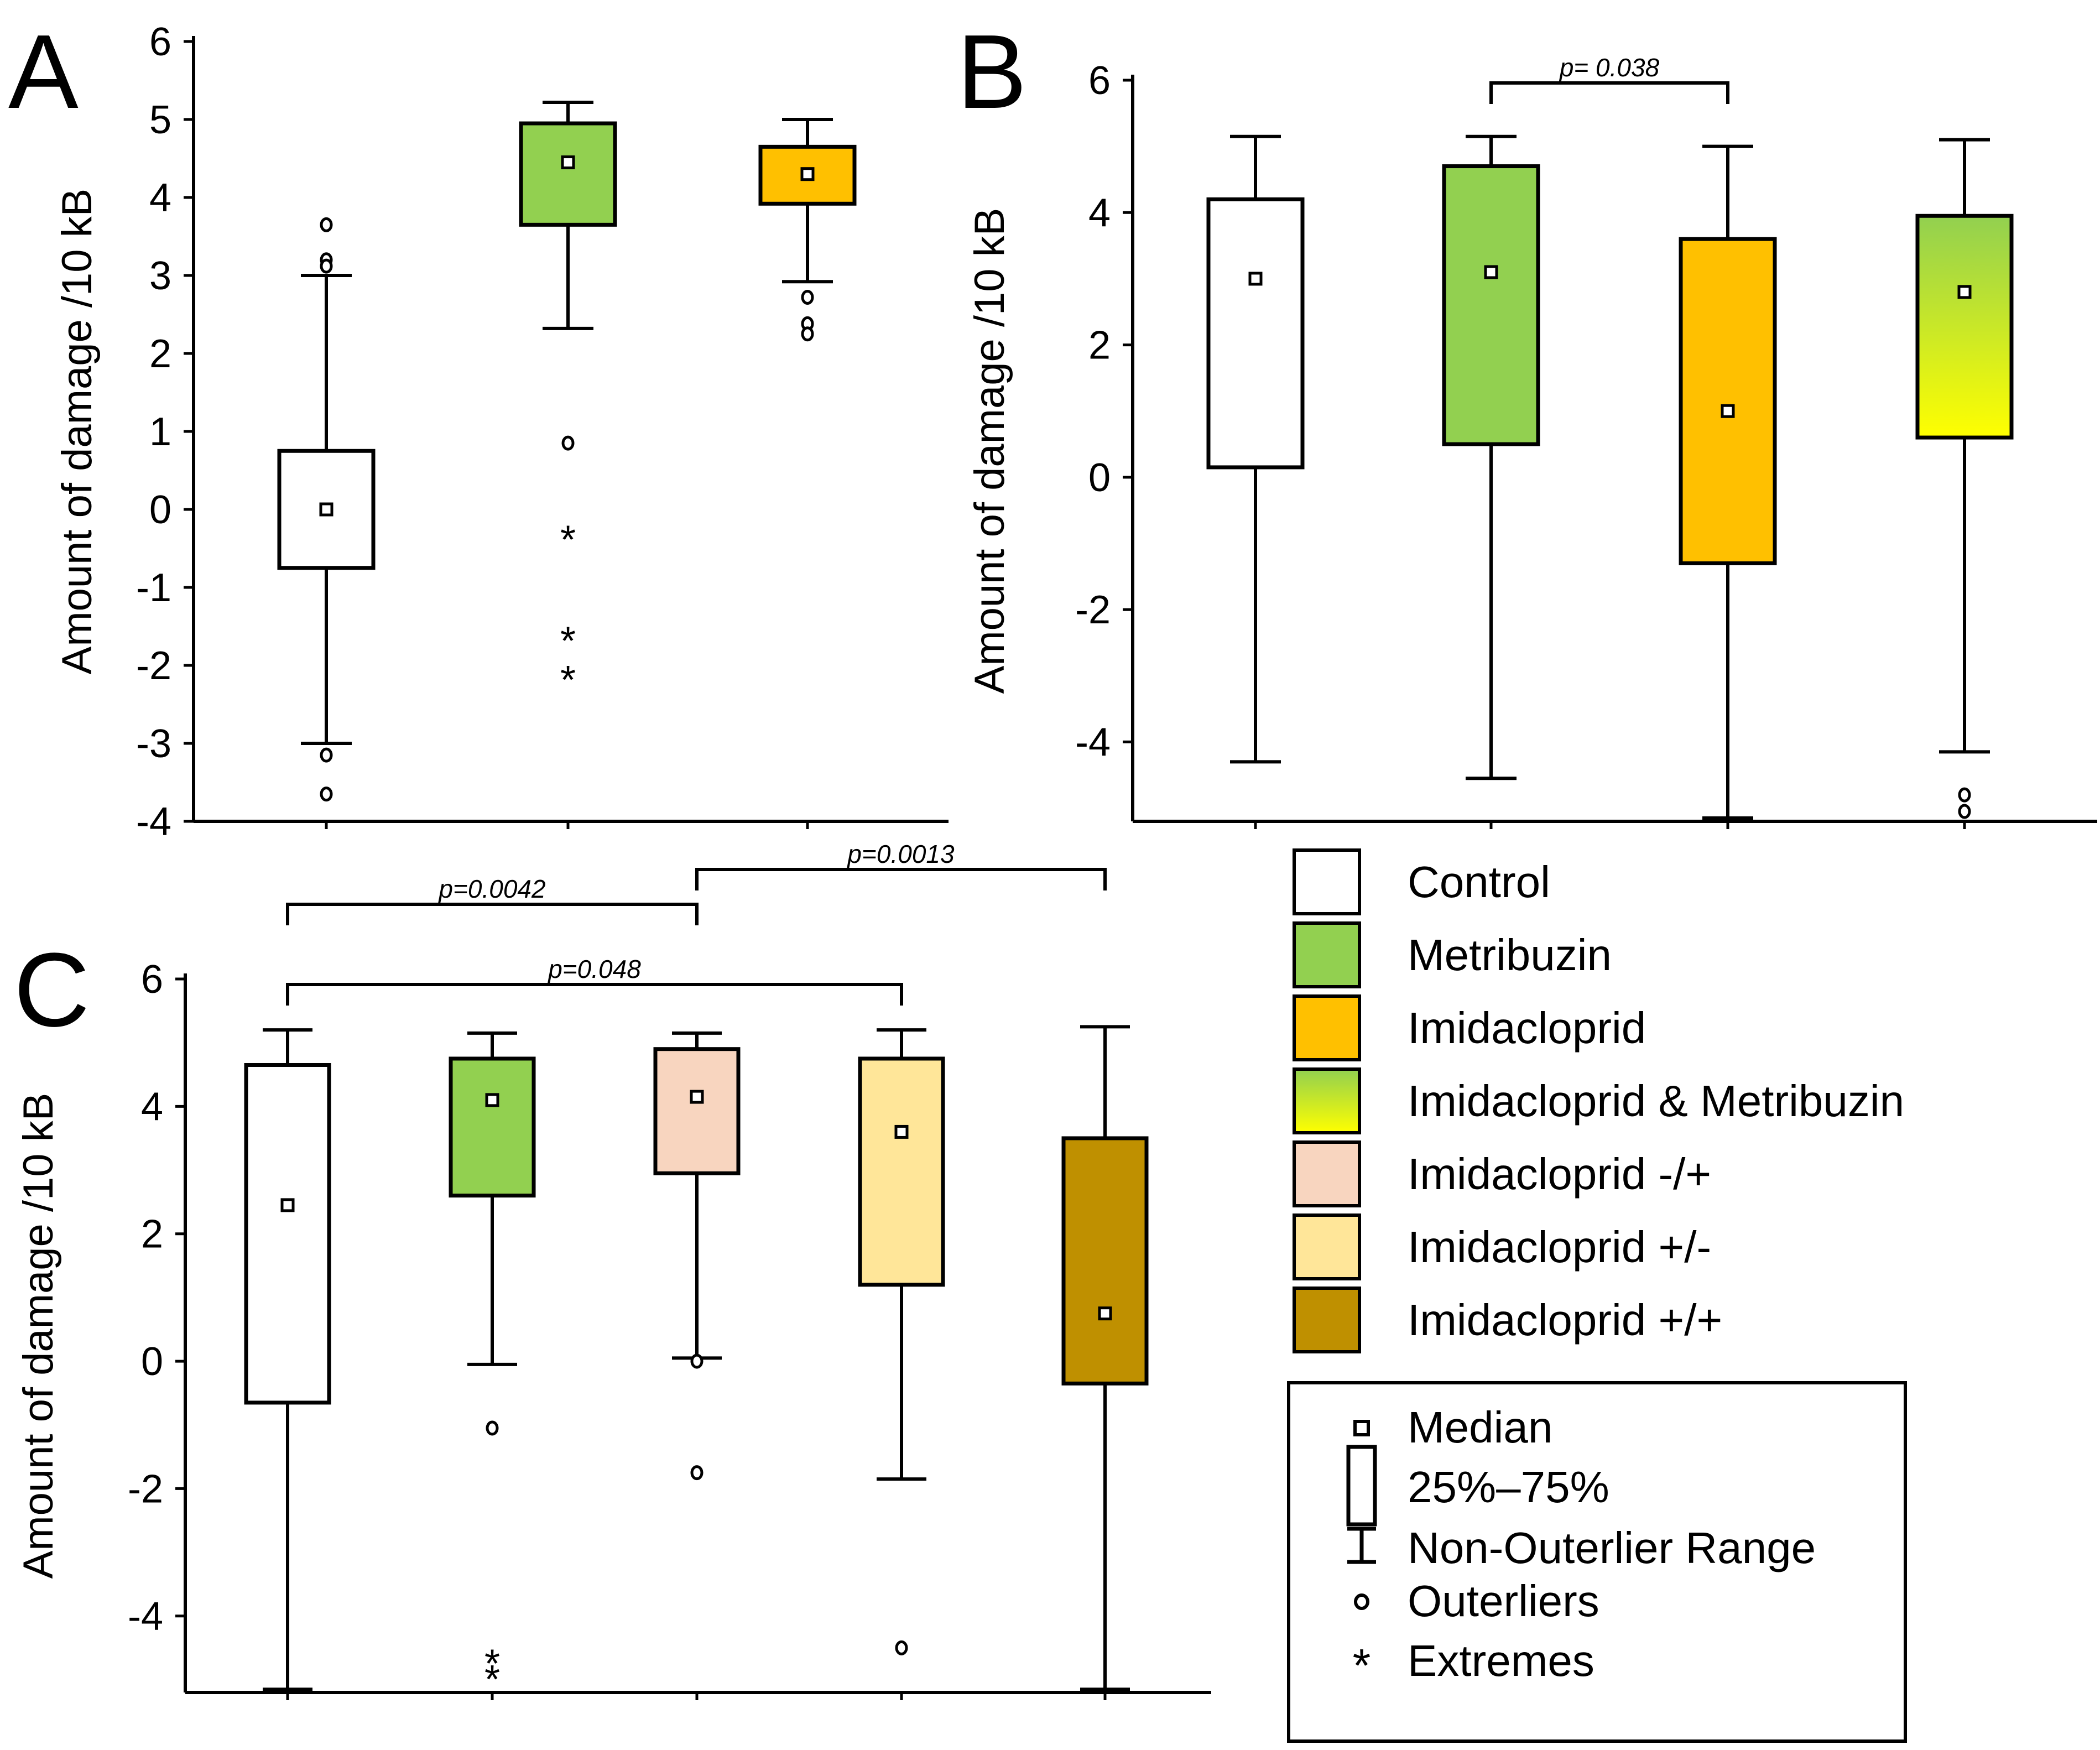  I want to click on significance-bracket: p=0.0042, so click(492, 899).